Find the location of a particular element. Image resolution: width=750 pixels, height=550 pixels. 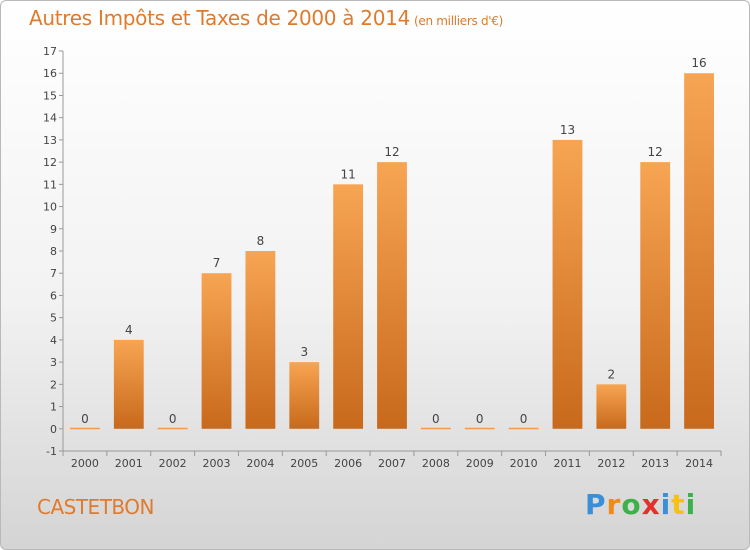

logo-letter: o is located at coordinates (631, 504).